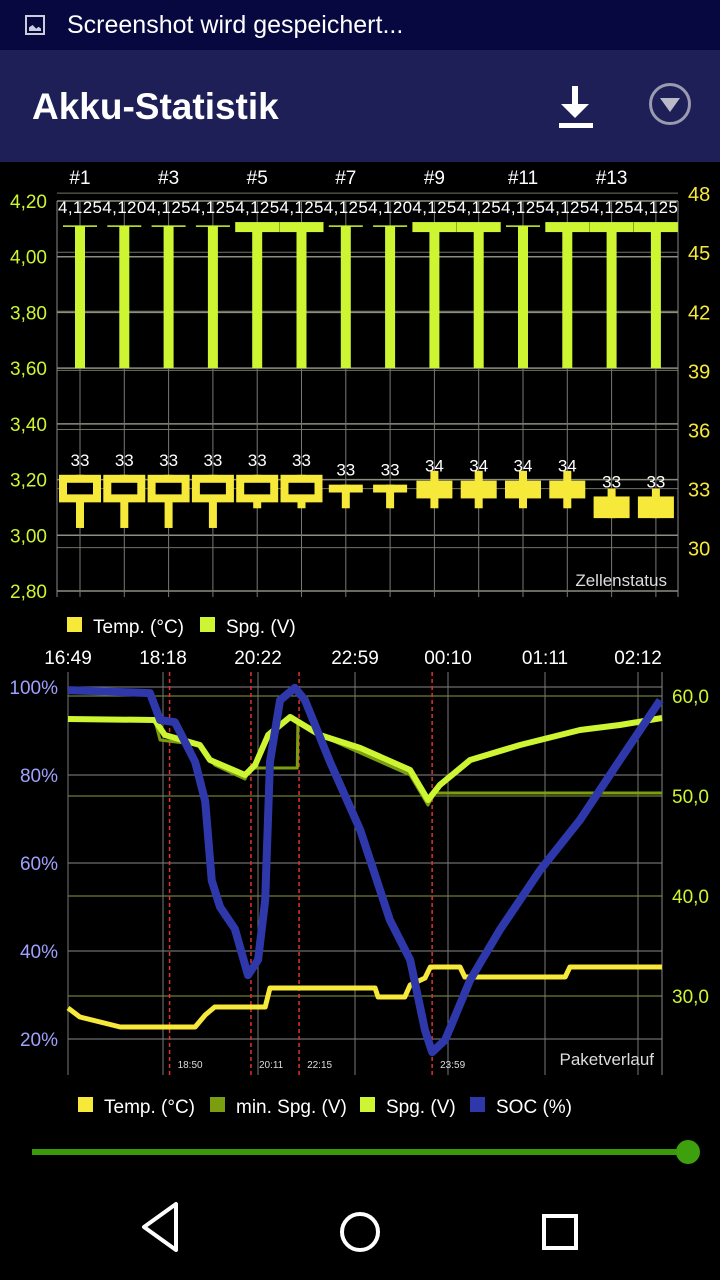 The height and width of the screenshot is (1280, 720). Describe the element at coordinates (390, 207) in the screenshot. I see `voltage-label: 4,120` at that location.